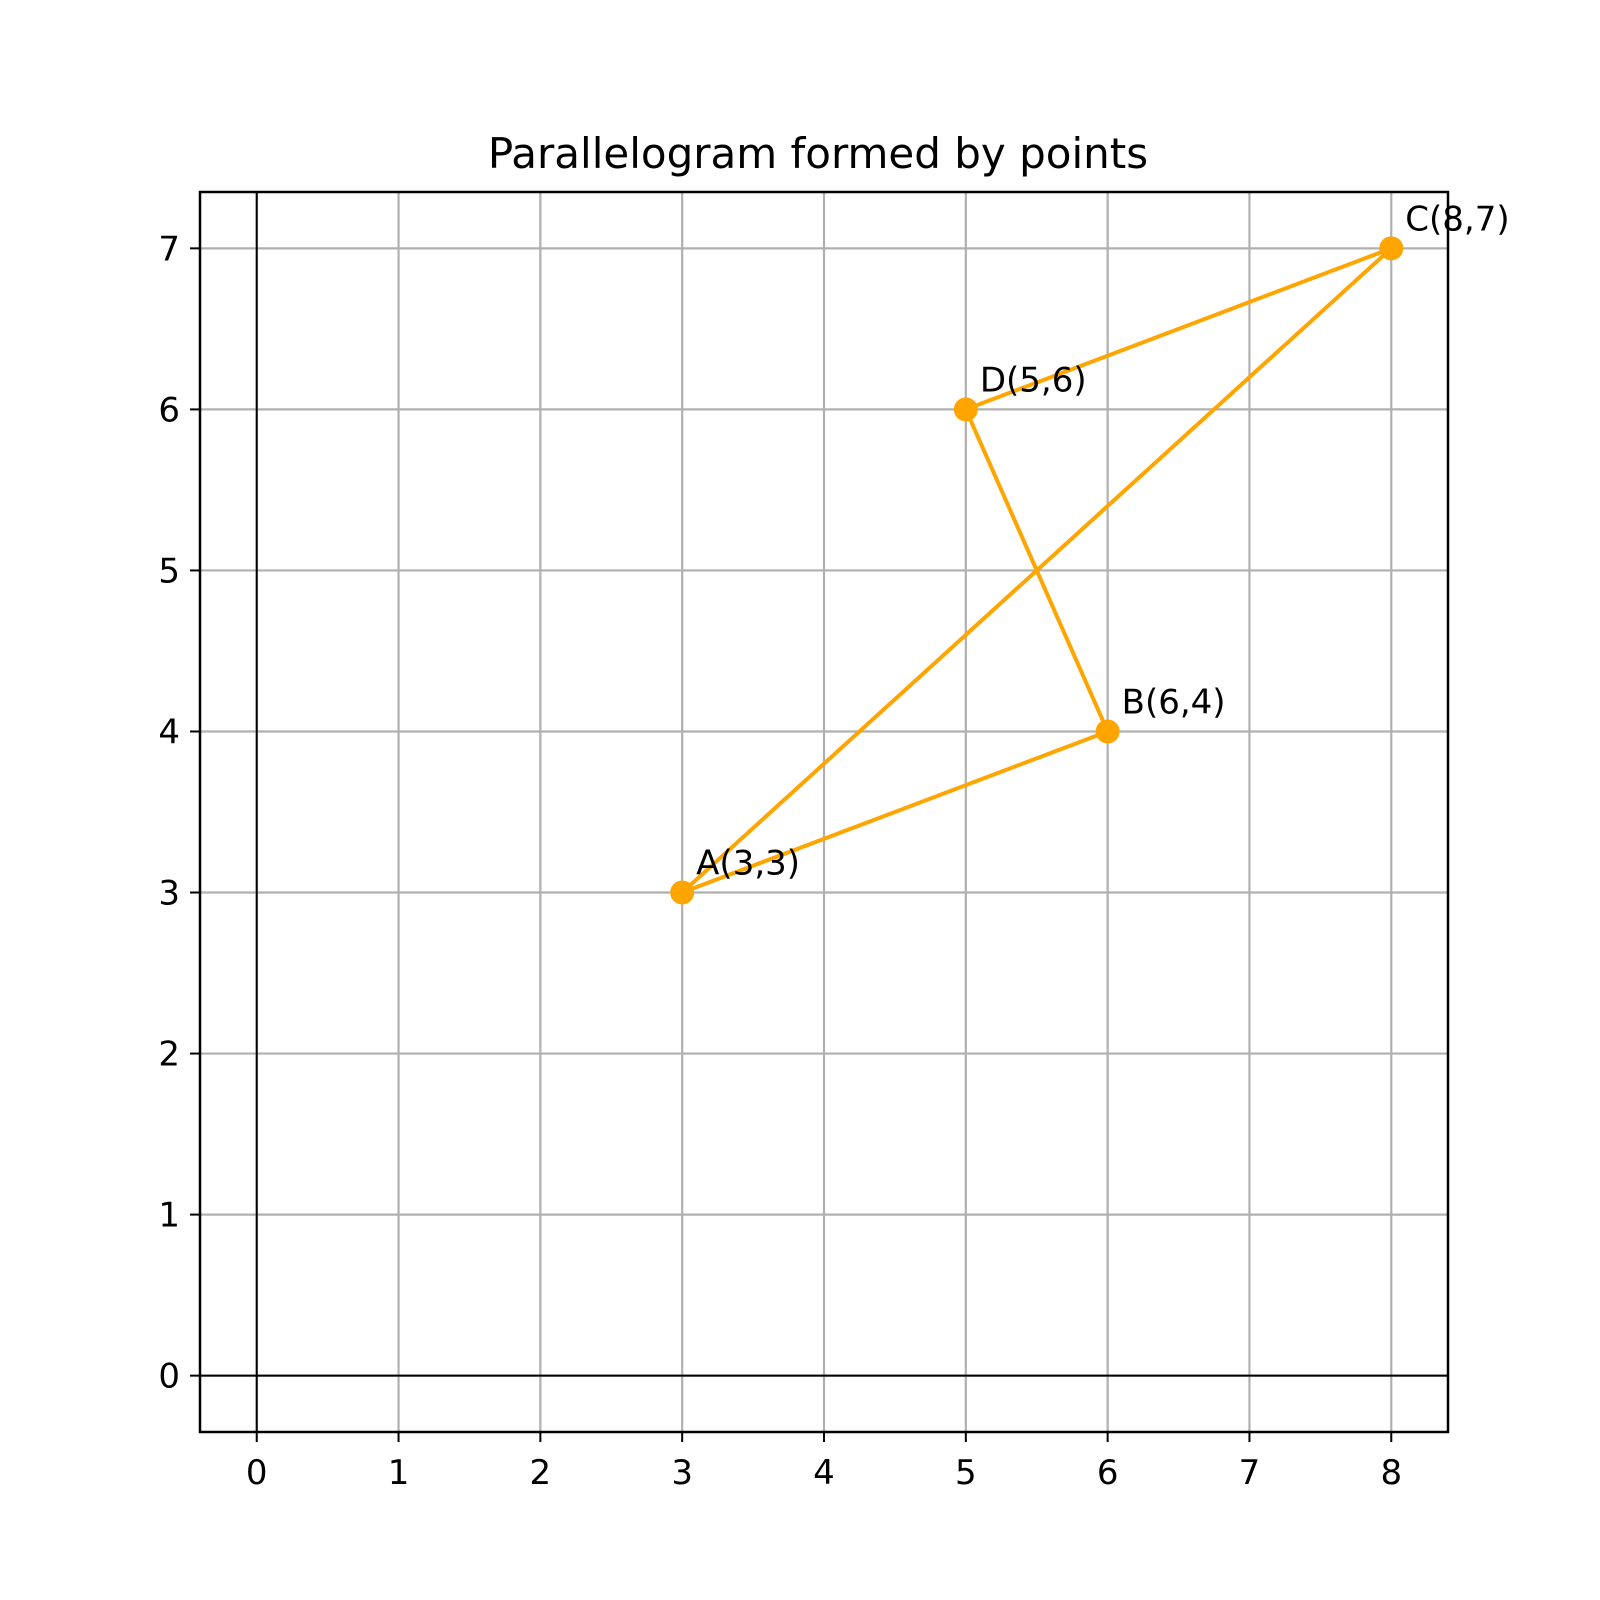  Describe the element at coordinates (169, 1216) in the screenshot. I see `y-tick-label: 1` at that location.